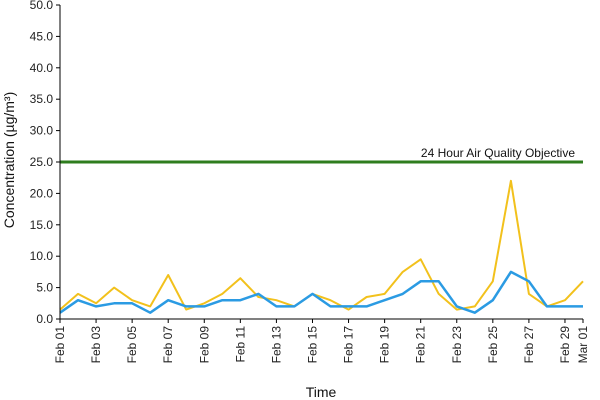 The image size is (600, 400). What do you see at coordinates (42, 99) in the screenshot?
I see `y-tick-label: 35.0` at bounding box center [42, 99].